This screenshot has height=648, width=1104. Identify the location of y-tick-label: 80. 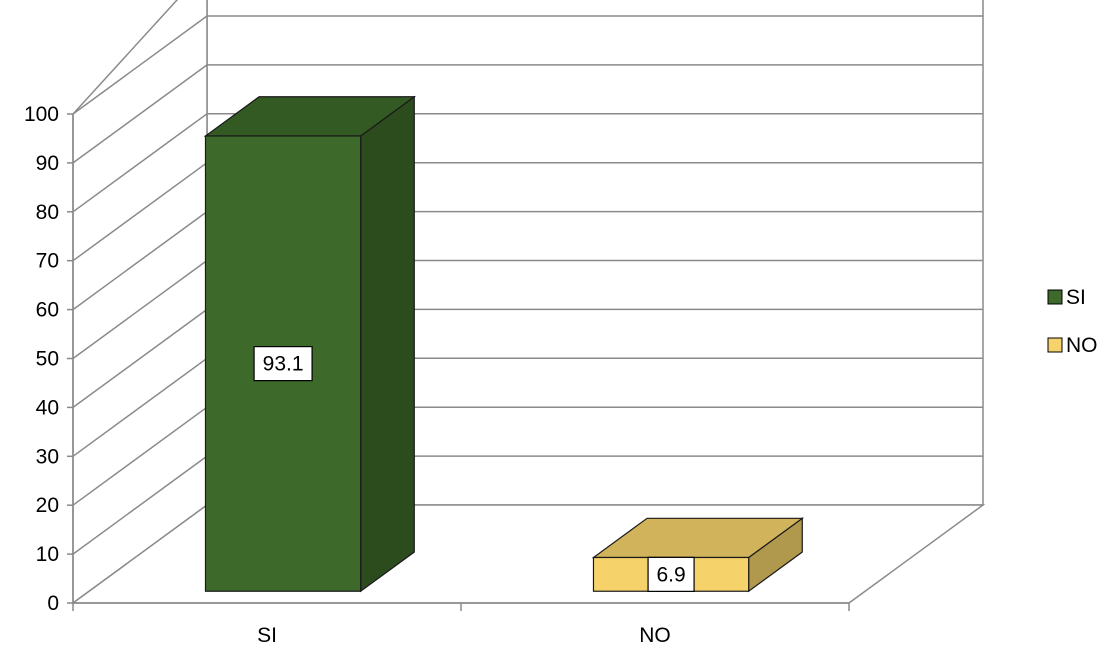
(47, 212).